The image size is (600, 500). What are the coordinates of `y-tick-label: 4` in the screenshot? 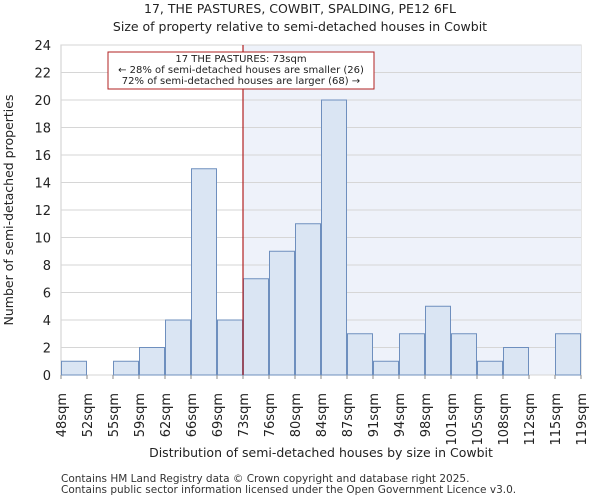 It's located at (47, 321).